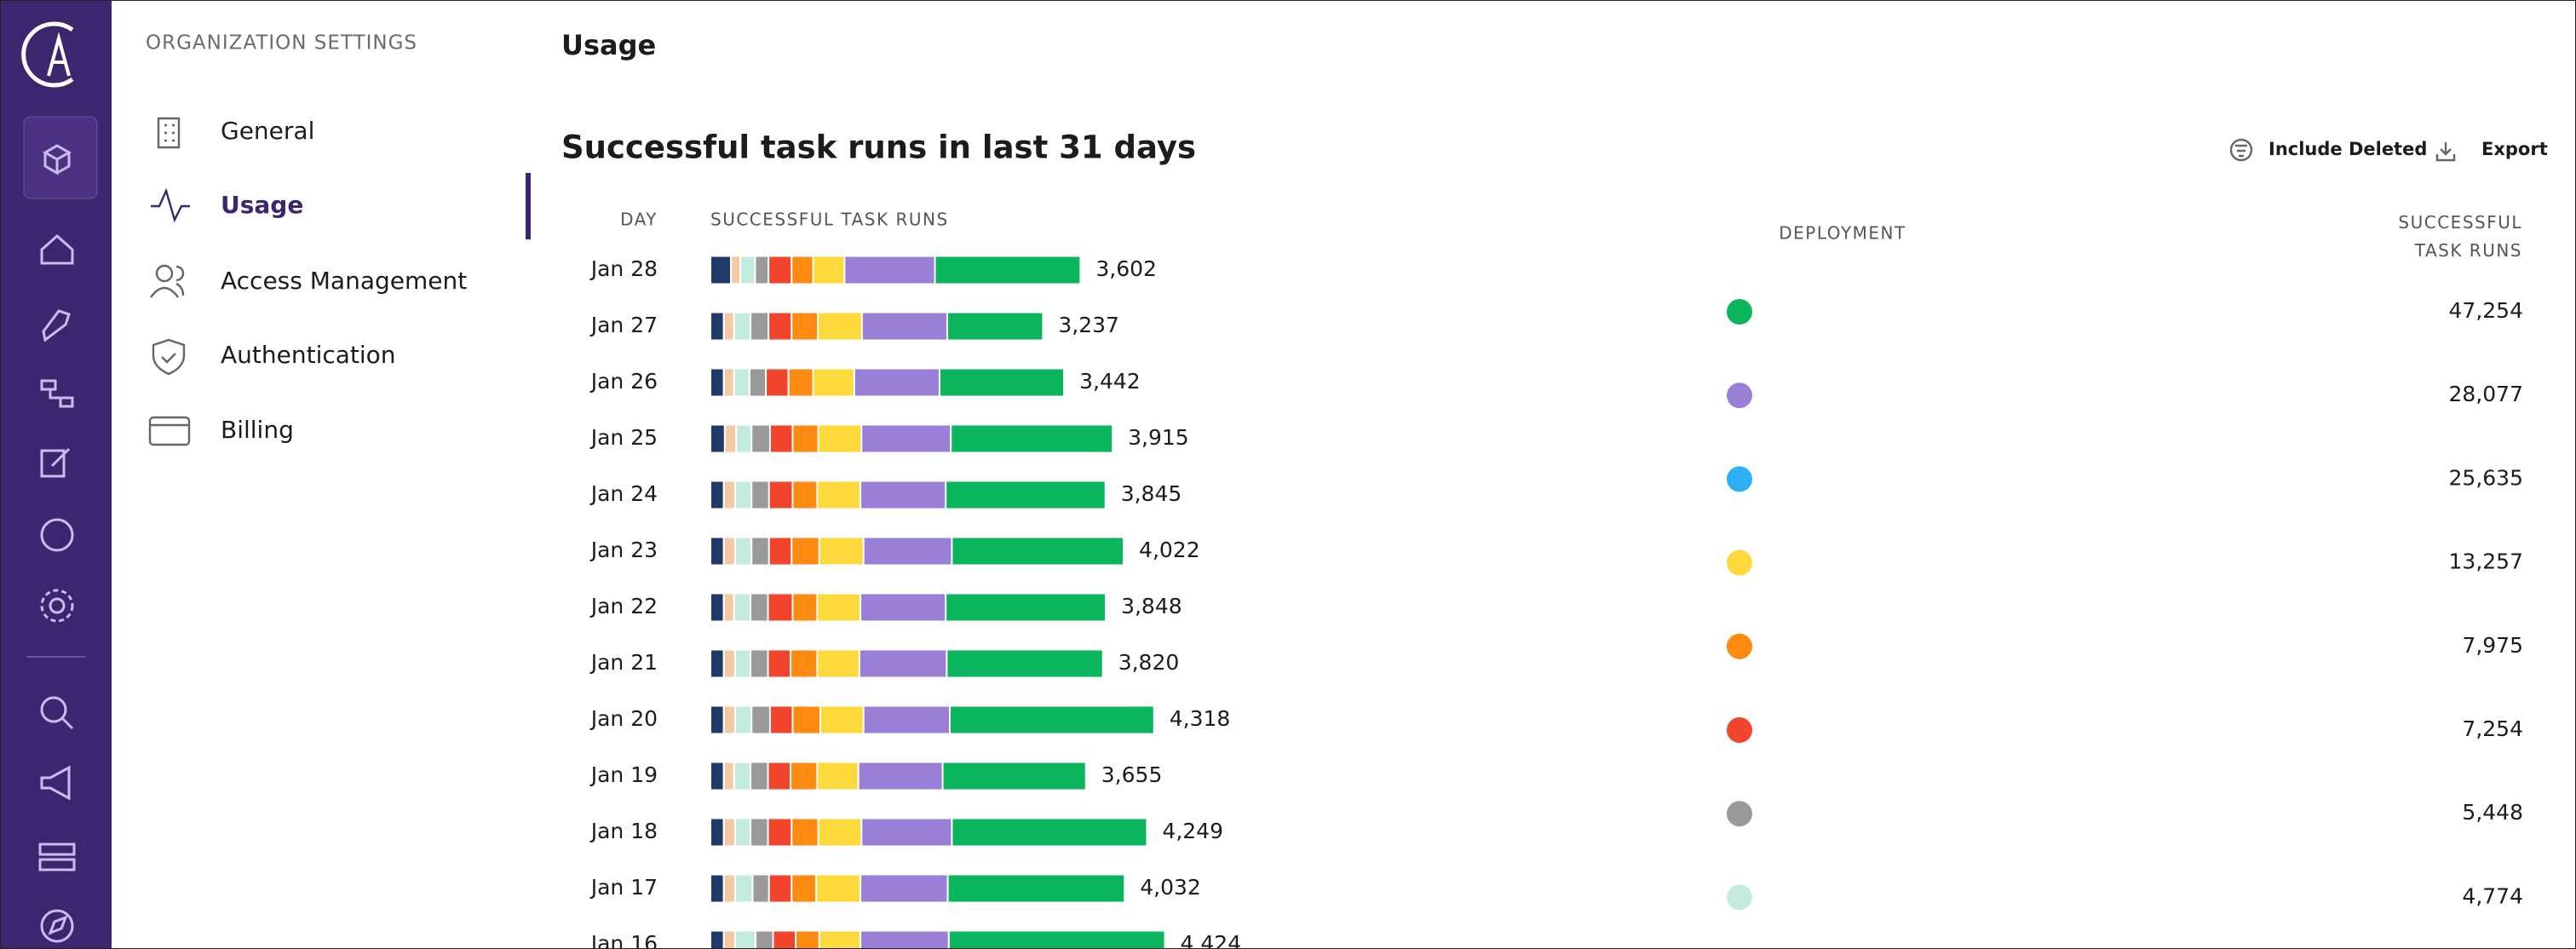  Describe the element at coordinates (2493, 895) in the screenshot. I see `deployment-runs: 4,774` at that location.